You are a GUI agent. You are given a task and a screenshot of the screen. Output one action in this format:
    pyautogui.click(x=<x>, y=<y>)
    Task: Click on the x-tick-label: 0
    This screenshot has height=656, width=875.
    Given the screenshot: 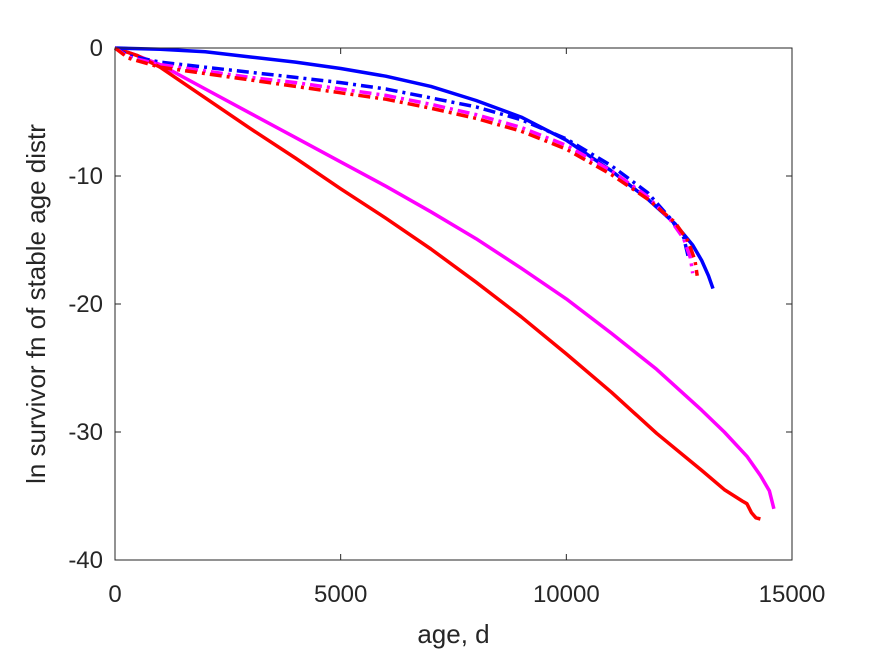 What is the action you would take?
    pyautogui.click(x=114, y=594)
    